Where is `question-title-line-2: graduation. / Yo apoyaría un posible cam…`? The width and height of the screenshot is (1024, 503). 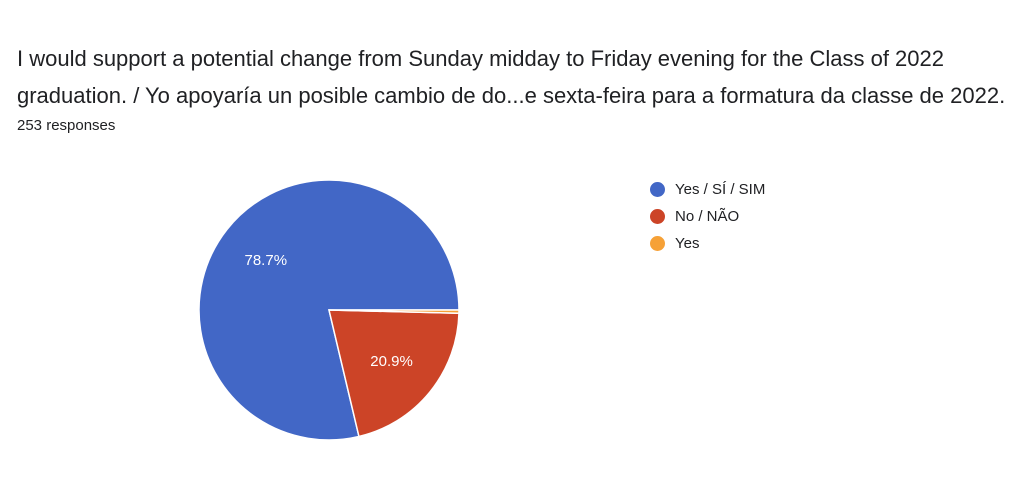
question-title-line-2: graduation. / Yo apoyaría un posible cam… is located at coordinates (511, 95).